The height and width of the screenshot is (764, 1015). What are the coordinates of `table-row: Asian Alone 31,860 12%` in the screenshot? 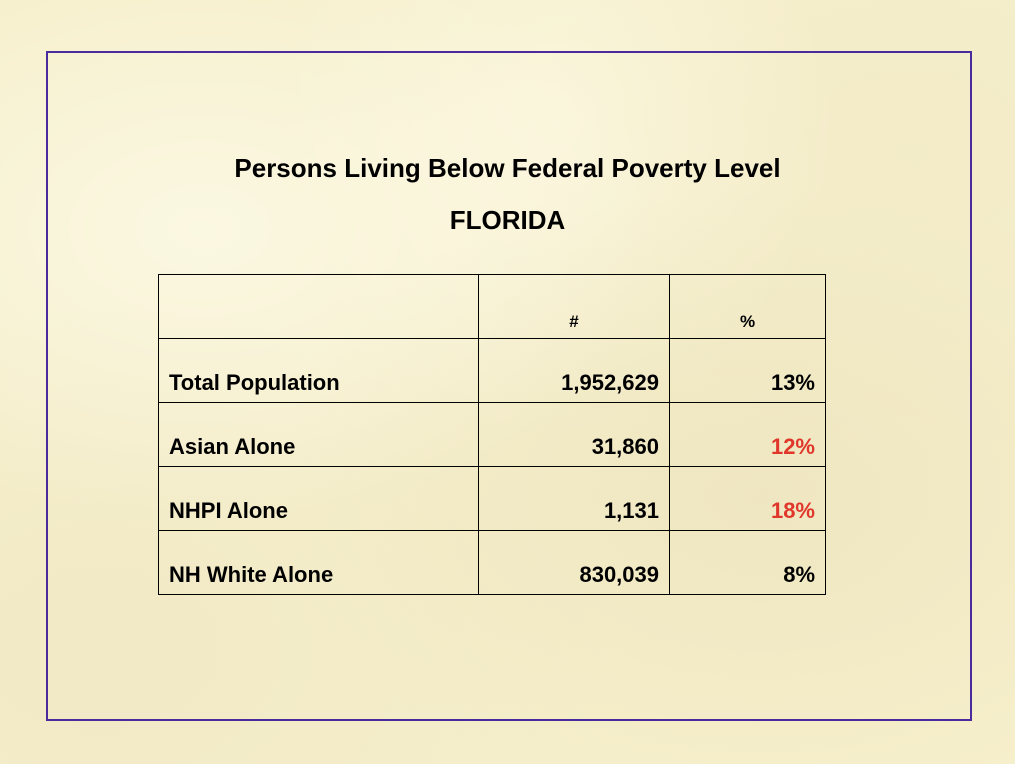 It's located at (492, 434).